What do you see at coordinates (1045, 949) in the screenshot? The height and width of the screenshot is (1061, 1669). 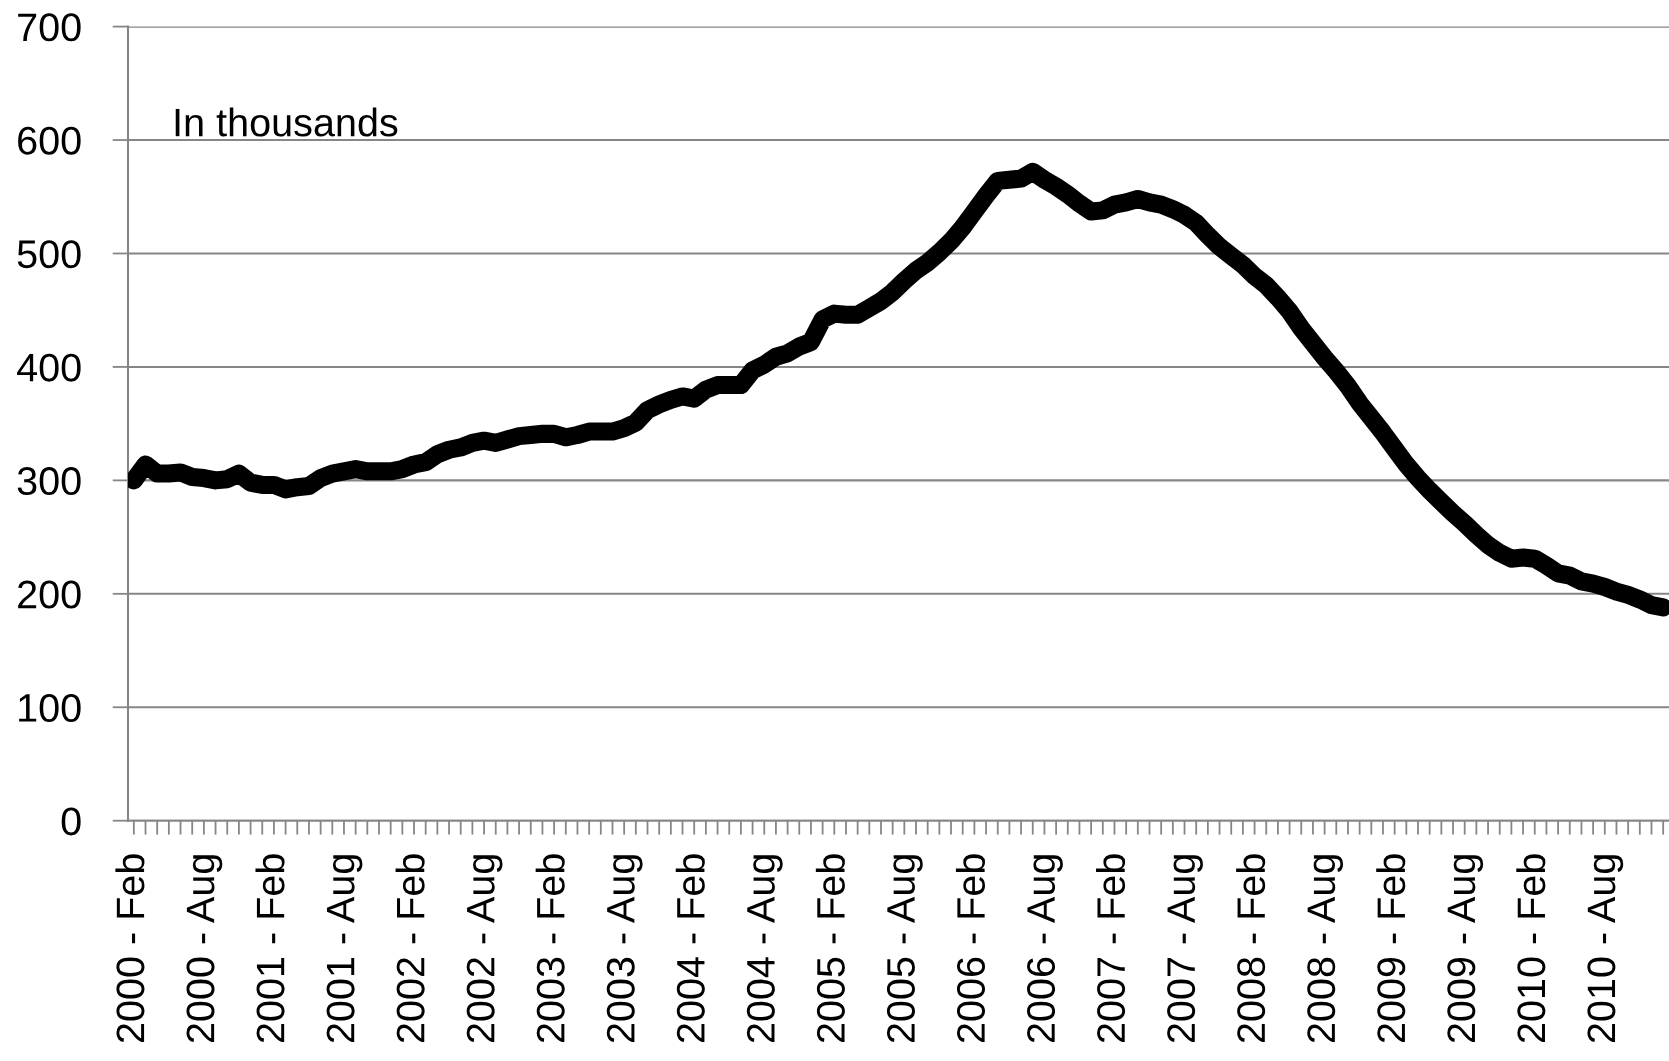 I see `x-tick-label: 2006 - Aug` at bounding box center [1045, 949].